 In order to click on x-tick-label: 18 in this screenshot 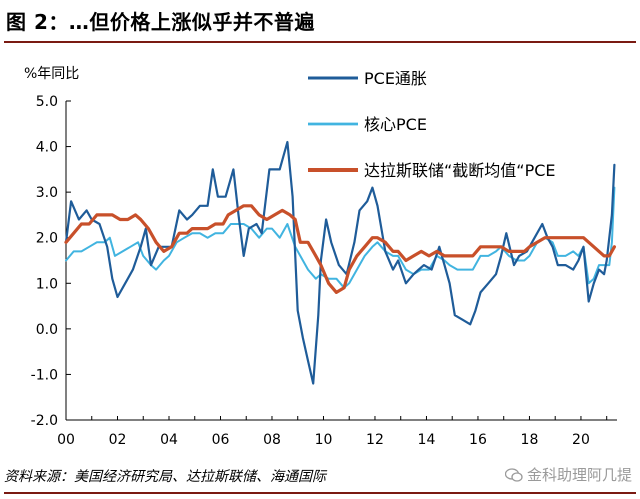, I will do `click(530, 440)`.